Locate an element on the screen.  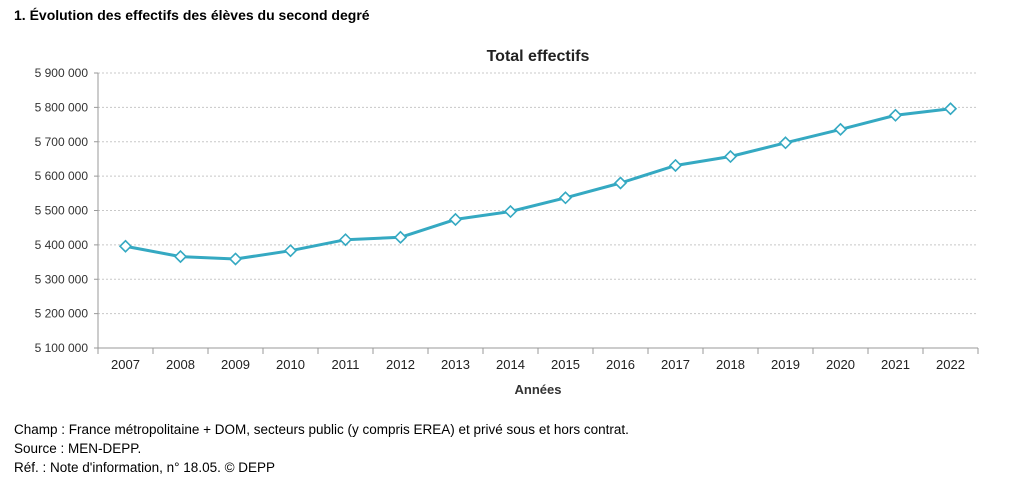
y-tick-label: 5 100 000 is located at coordinates (62, 348).